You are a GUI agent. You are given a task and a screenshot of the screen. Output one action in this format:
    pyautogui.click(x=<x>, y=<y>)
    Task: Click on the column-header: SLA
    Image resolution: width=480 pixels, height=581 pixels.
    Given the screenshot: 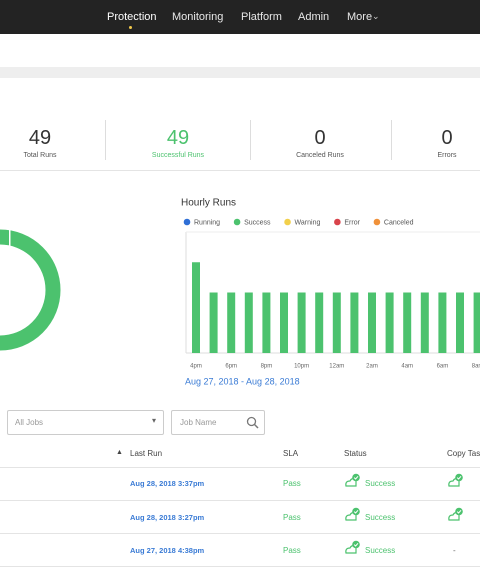 What is the action you would take?
    pyautogui.click(x=291, y=453)
    